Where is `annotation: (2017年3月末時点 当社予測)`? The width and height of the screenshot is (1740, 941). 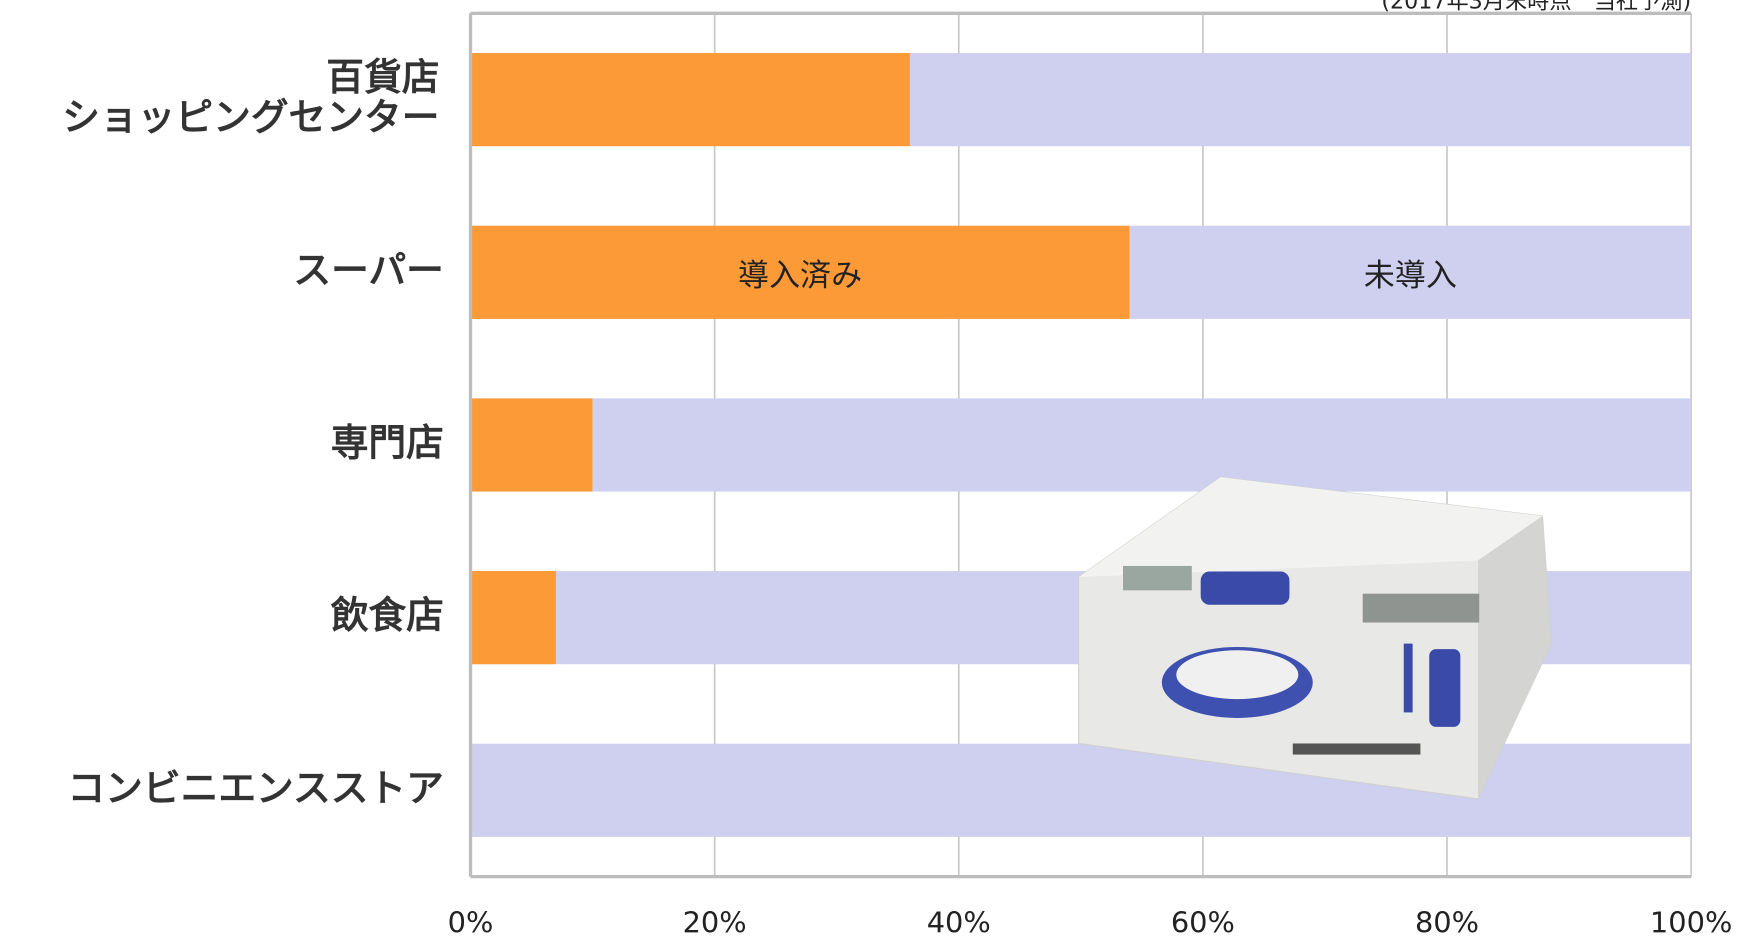 annotation: (2017年3月末時点 当社予測) is located at coordinates (1536, 7).